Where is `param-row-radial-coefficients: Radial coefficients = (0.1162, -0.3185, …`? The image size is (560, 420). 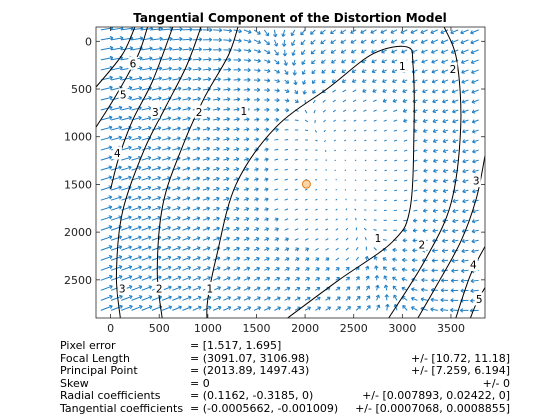 param-row-radial-coefficients: Radial coefficients = (0.1162, -0.3185, … is located at coordinates (285, 396).